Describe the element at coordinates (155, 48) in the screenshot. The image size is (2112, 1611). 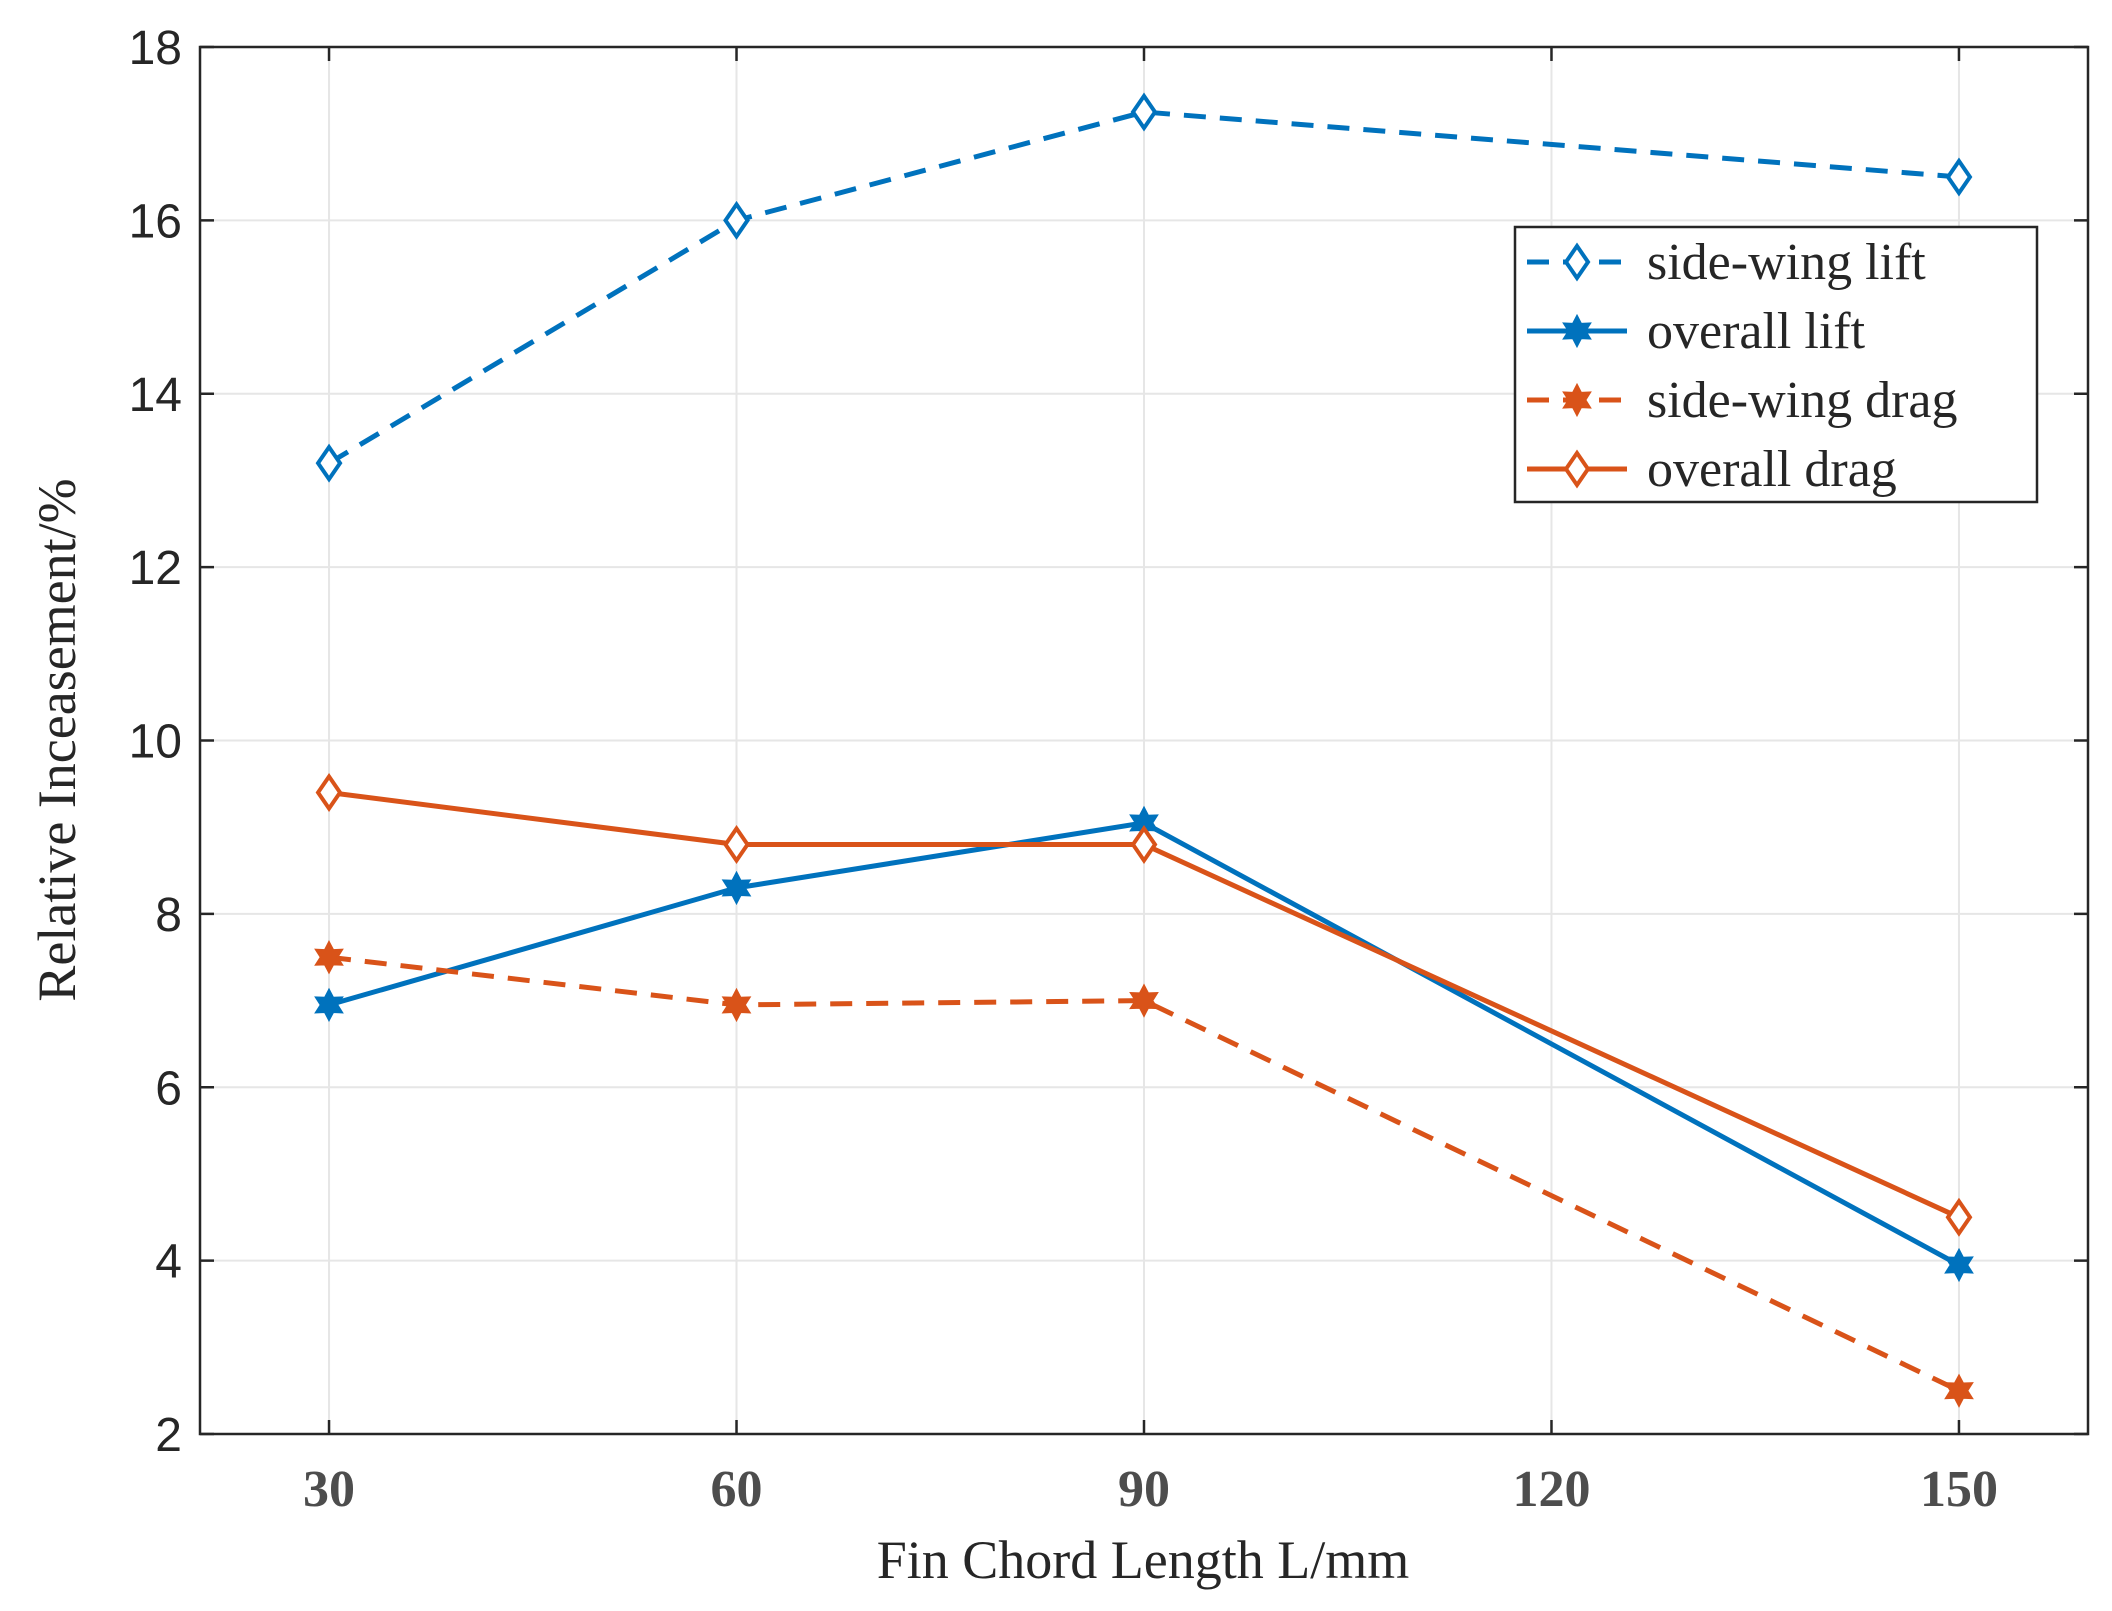
I see `y-tick-label: 18` at that location.